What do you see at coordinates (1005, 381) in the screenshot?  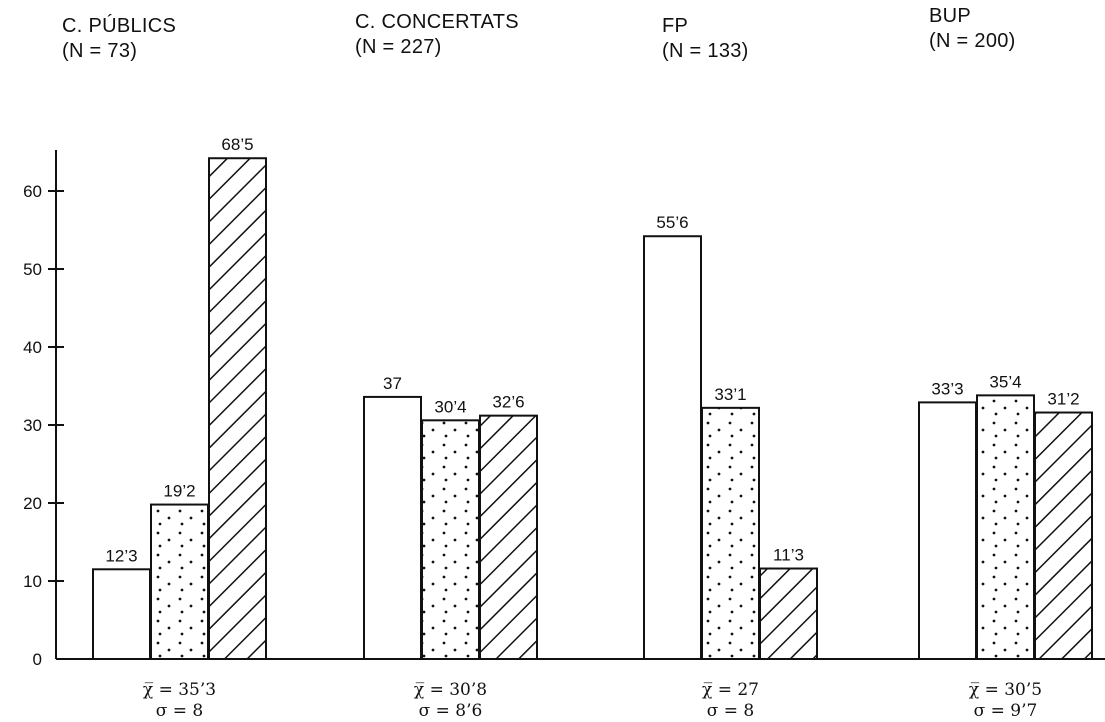 I see `bar-value-label: 35’4` at bounding box center [1005, 381].